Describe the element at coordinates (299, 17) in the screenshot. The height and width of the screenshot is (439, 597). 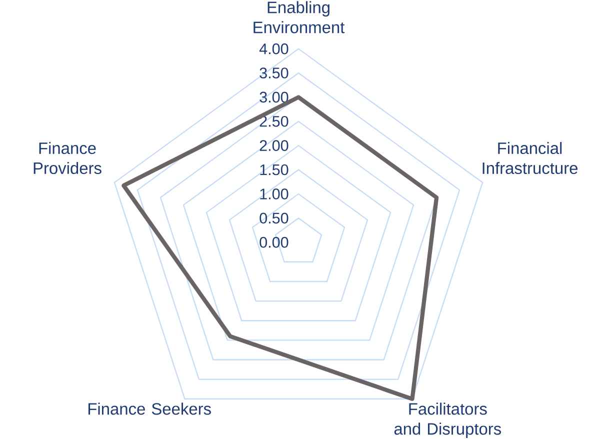
I see `spoke-label: Enabling Environment` at that location.